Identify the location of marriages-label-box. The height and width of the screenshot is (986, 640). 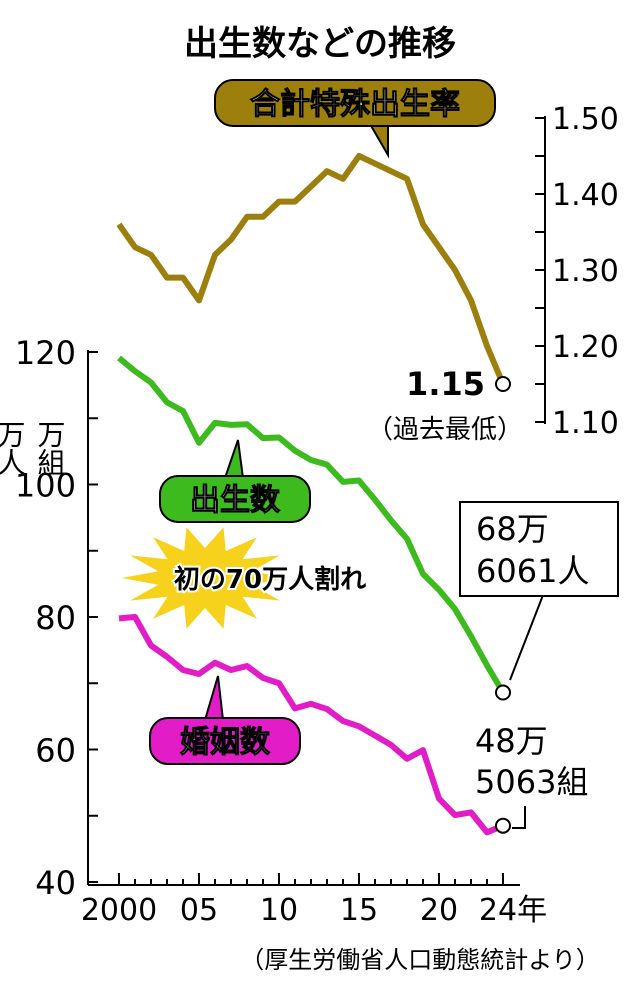
(225, 741).